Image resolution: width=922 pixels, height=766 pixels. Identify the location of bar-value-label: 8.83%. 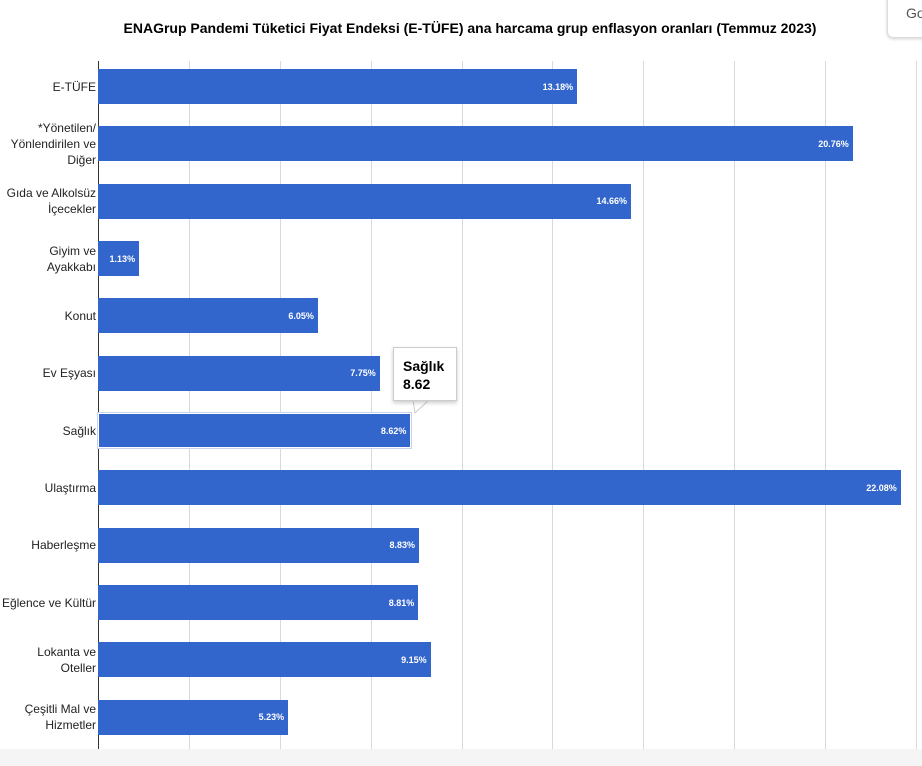
(402, 545).